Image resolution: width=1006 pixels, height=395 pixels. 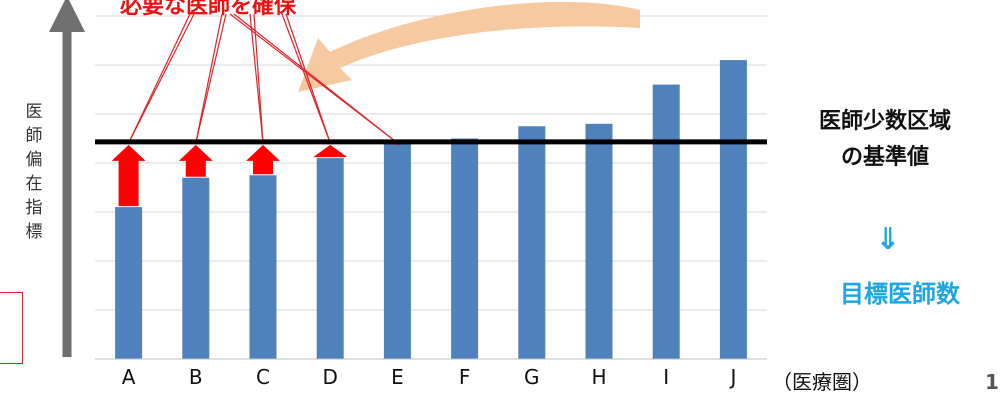 I want to click on annotation-lines, so click(x=263, y=78).